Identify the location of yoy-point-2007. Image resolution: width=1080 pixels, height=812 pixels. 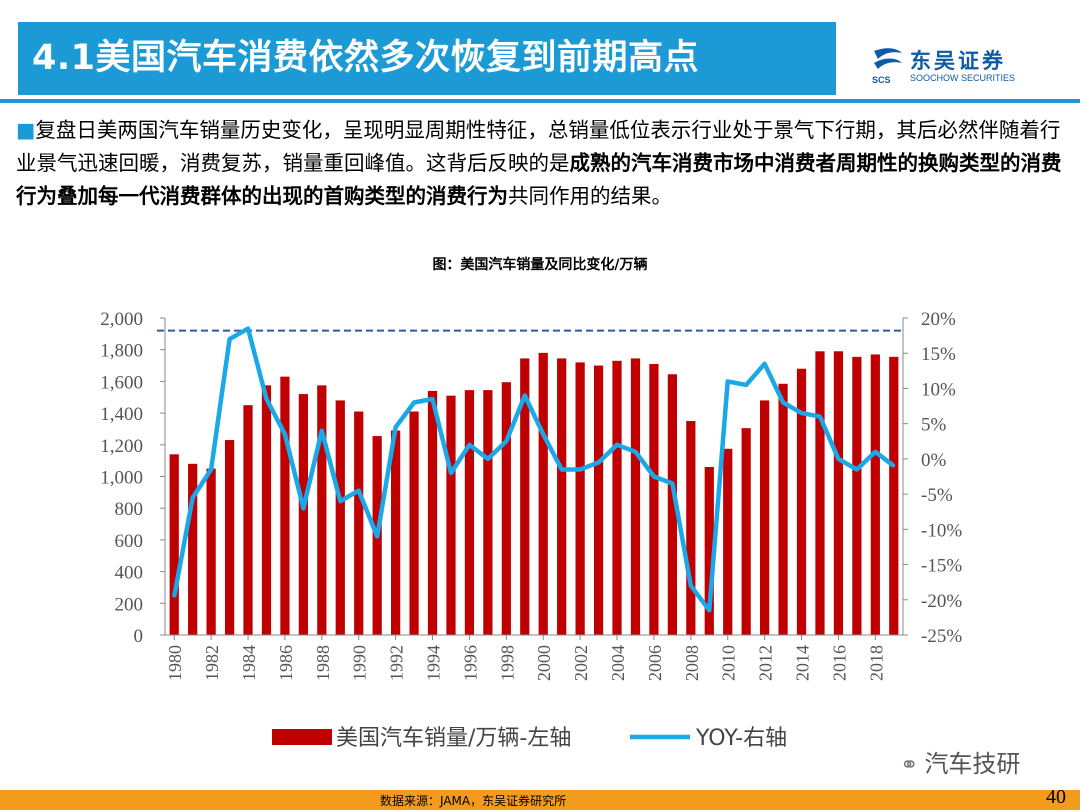
(672, 484).